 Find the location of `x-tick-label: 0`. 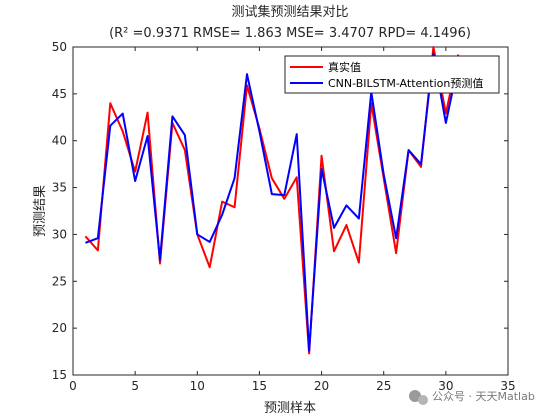

x-tick-label: 0 is located at coordinates (73, 386).